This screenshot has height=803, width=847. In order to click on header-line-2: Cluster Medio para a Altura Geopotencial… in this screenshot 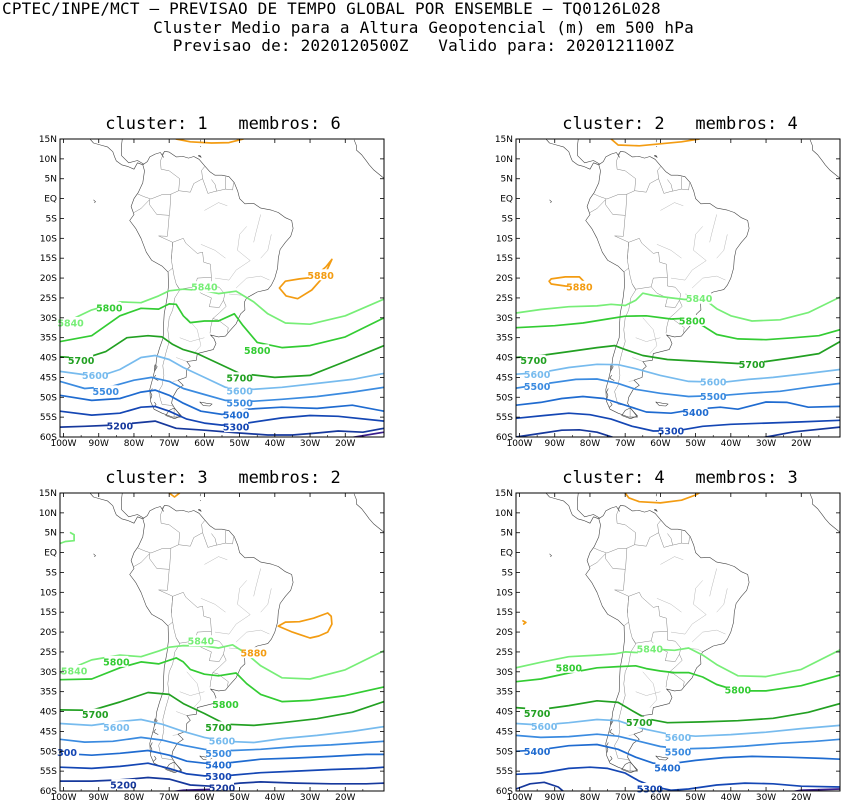, I will do `click(423, 27)`.